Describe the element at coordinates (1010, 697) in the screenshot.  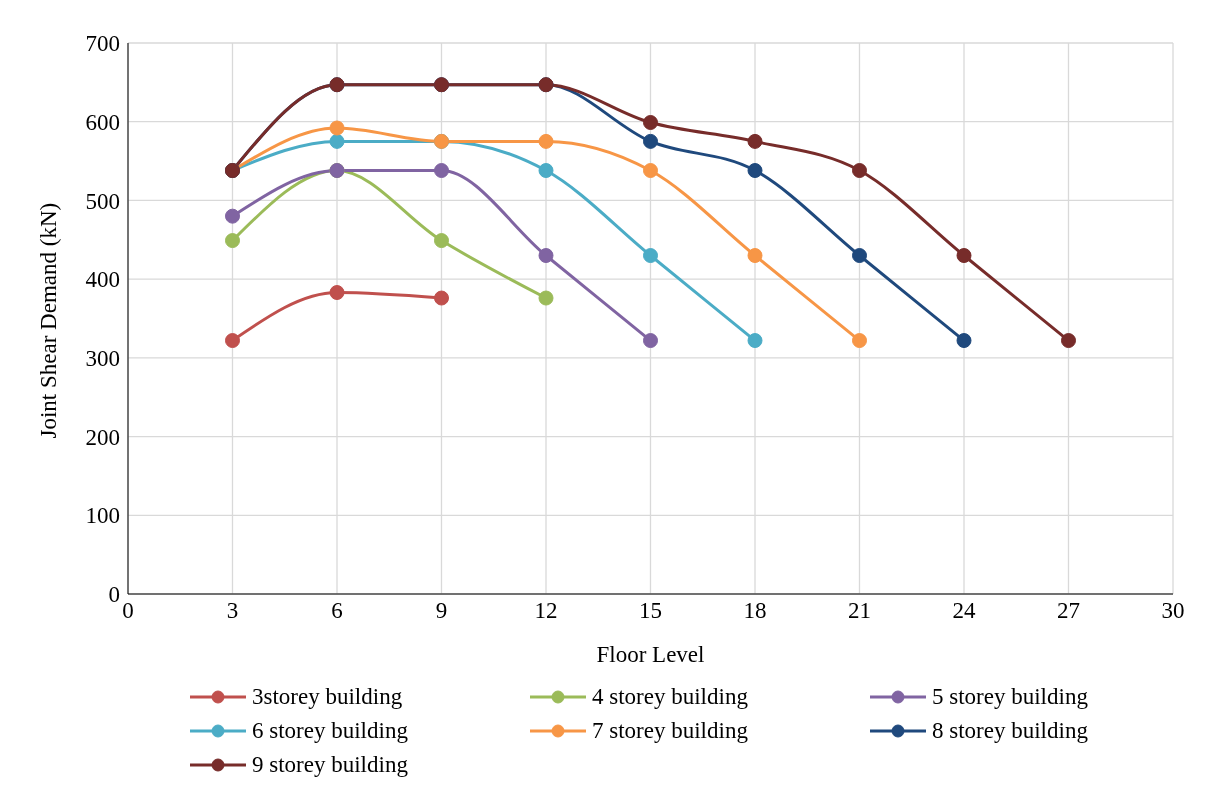
I see `legend-label: 5 storey building` at that location.